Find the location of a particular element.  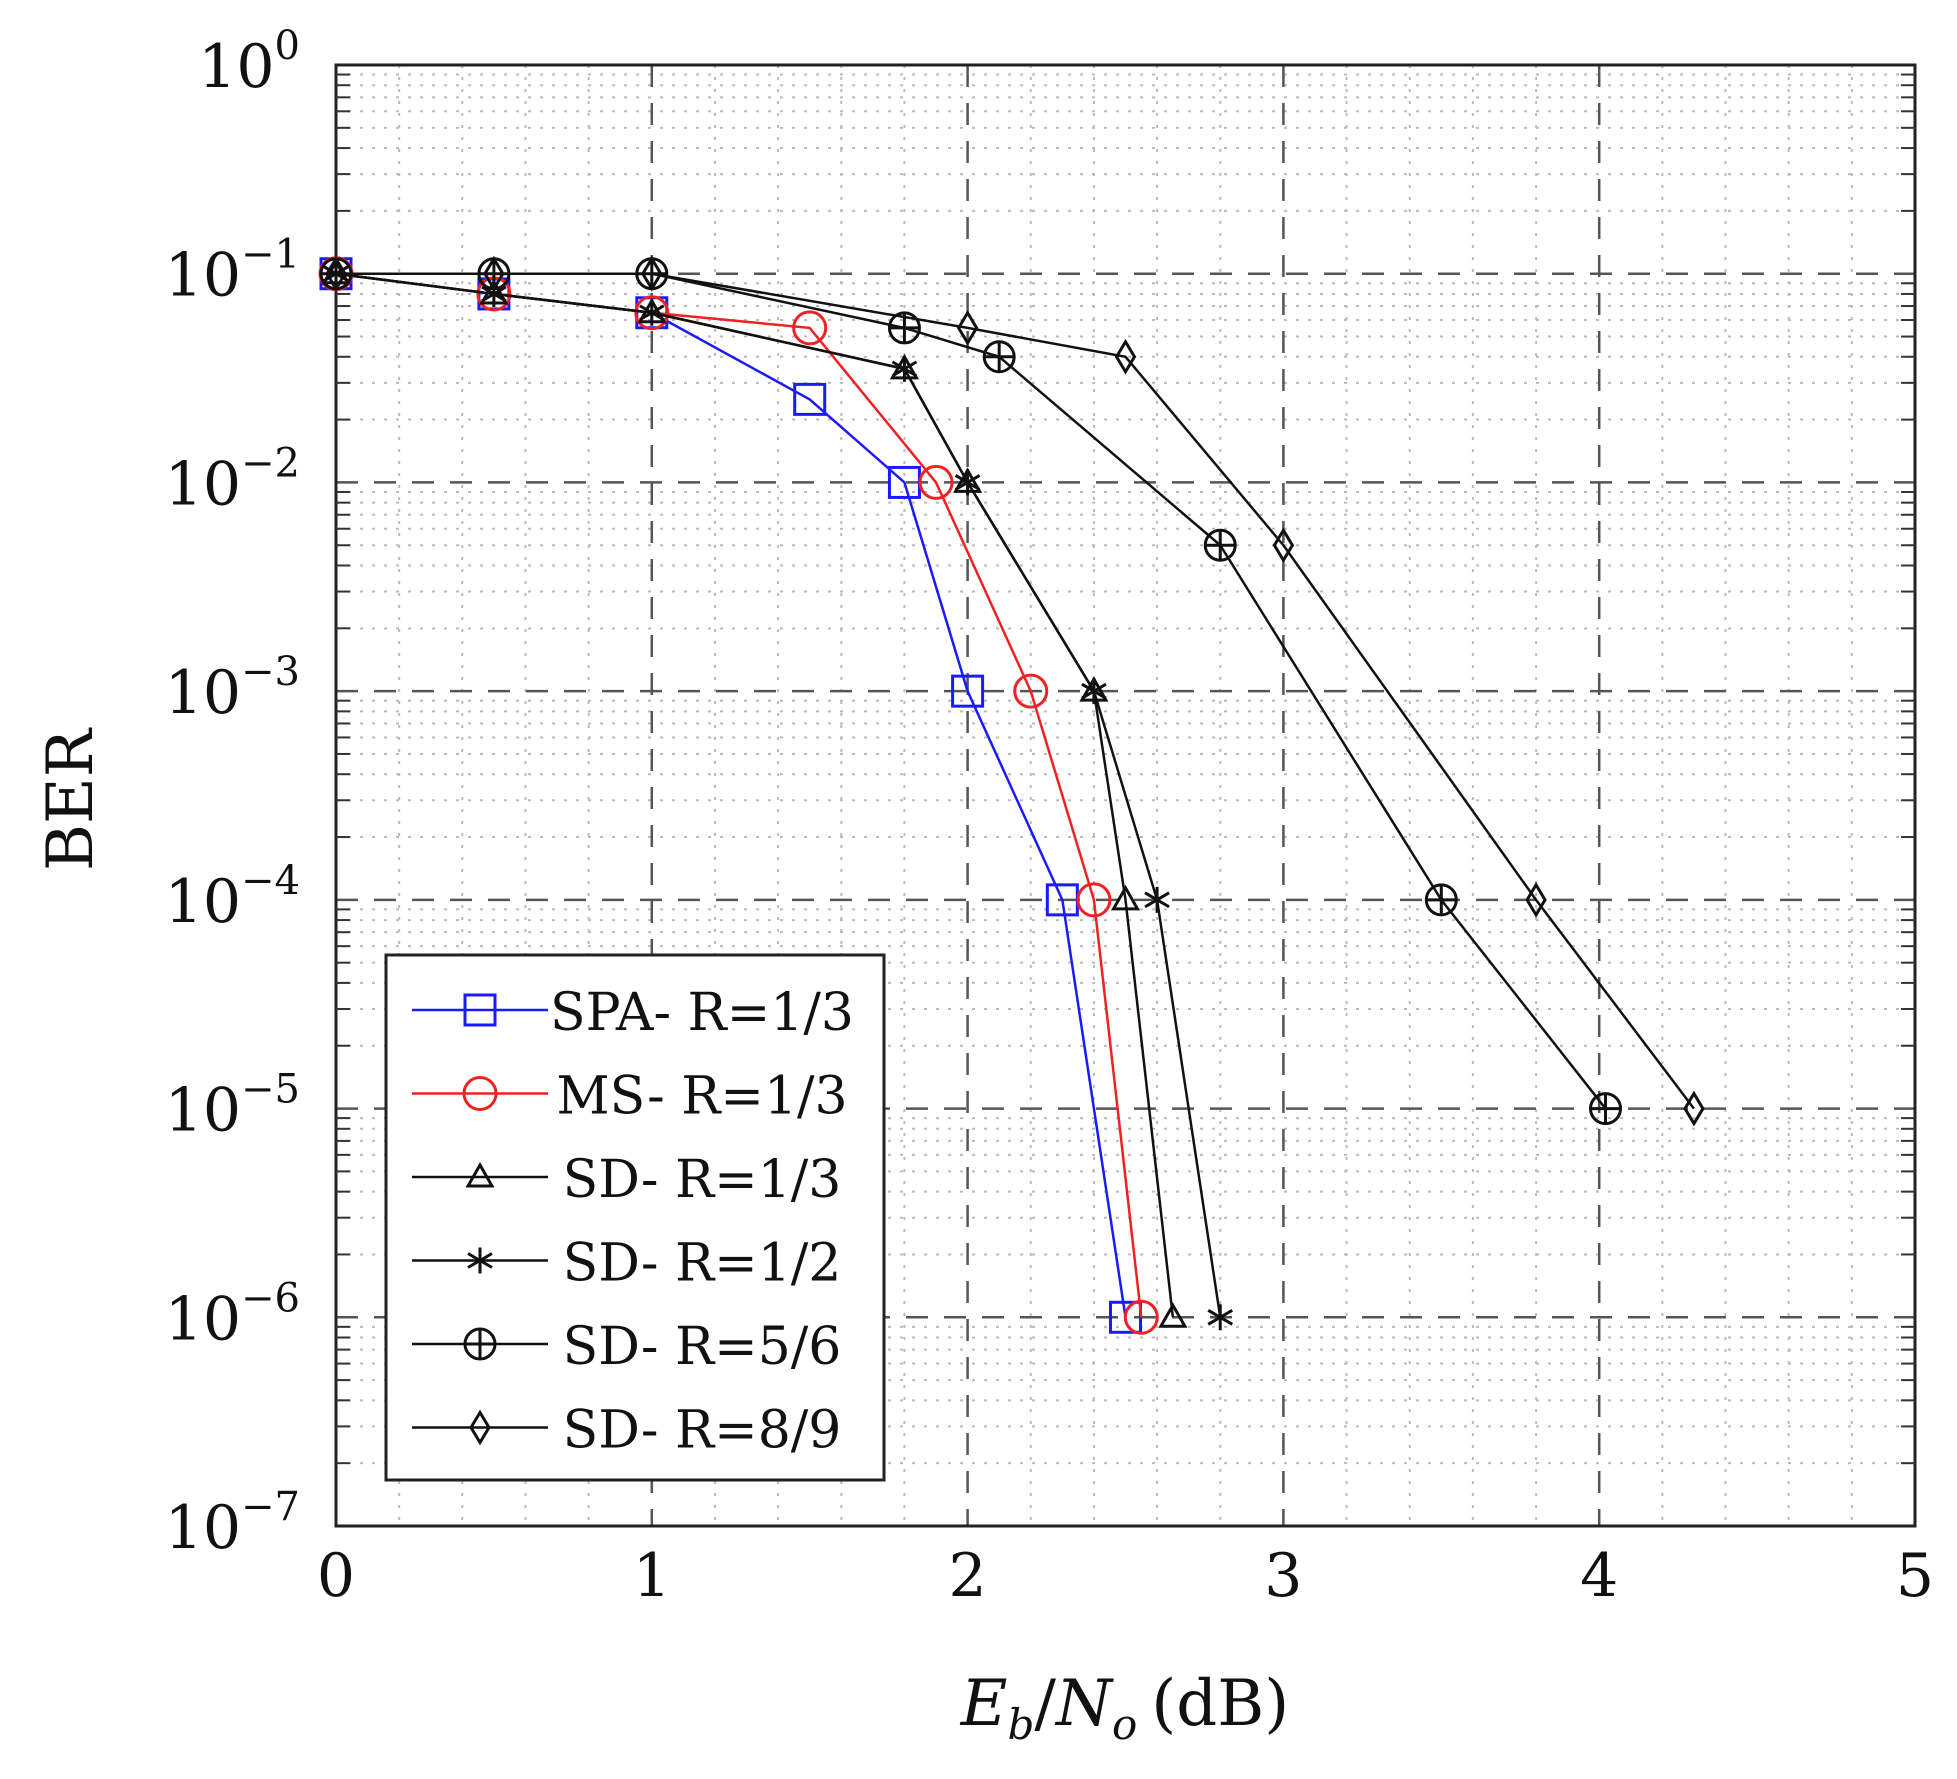

legend-item: SD- R=1/2 is located at coordinates (626, 1264).